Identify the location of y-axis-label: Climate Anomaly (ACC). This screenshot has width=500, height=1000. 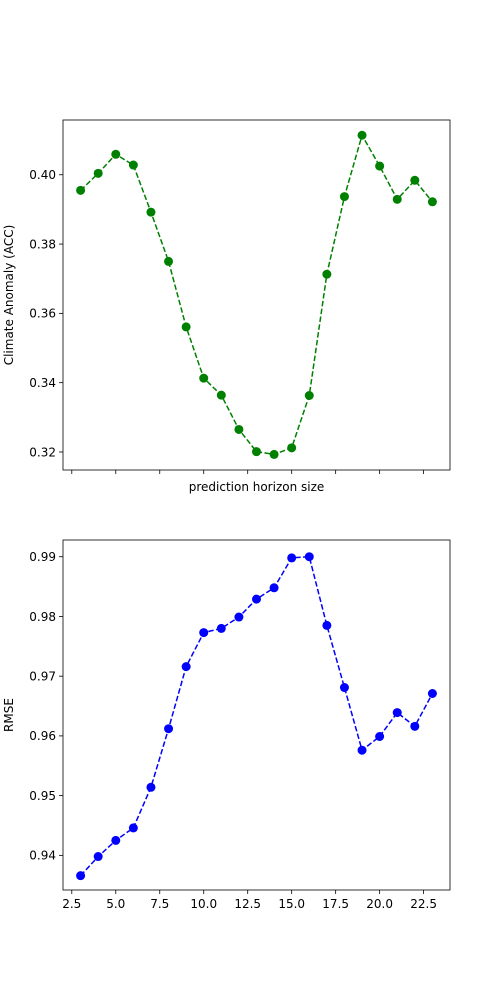
(9, 295).